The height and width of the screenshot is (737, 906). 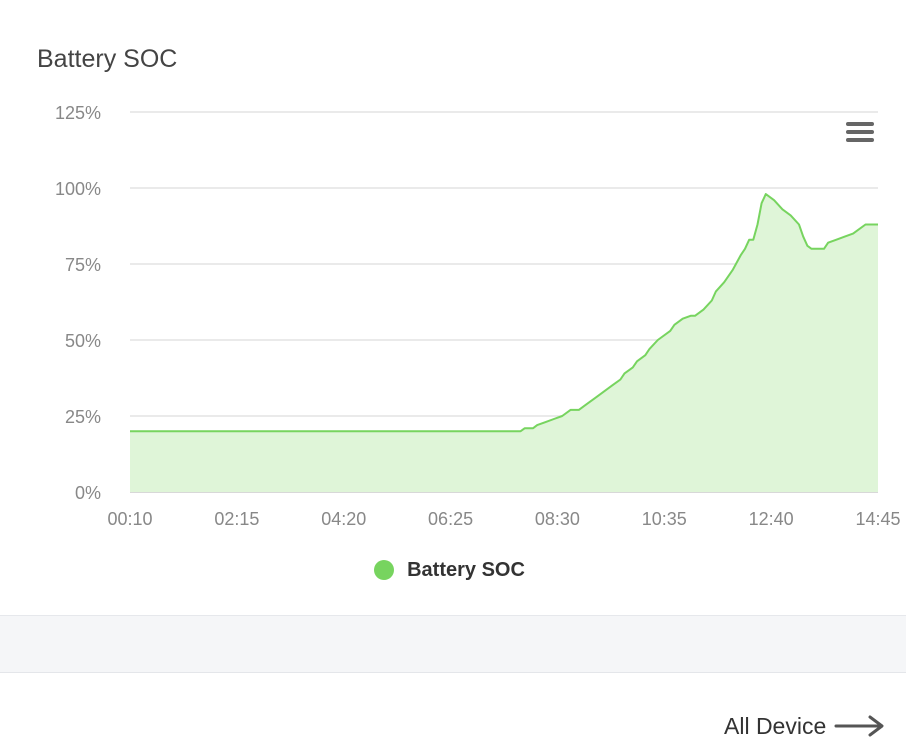 What do you see at coordinates (664, 519) in the screenshot?
I see `x-tick-label: 10:35` at bounding box center [664, 519].